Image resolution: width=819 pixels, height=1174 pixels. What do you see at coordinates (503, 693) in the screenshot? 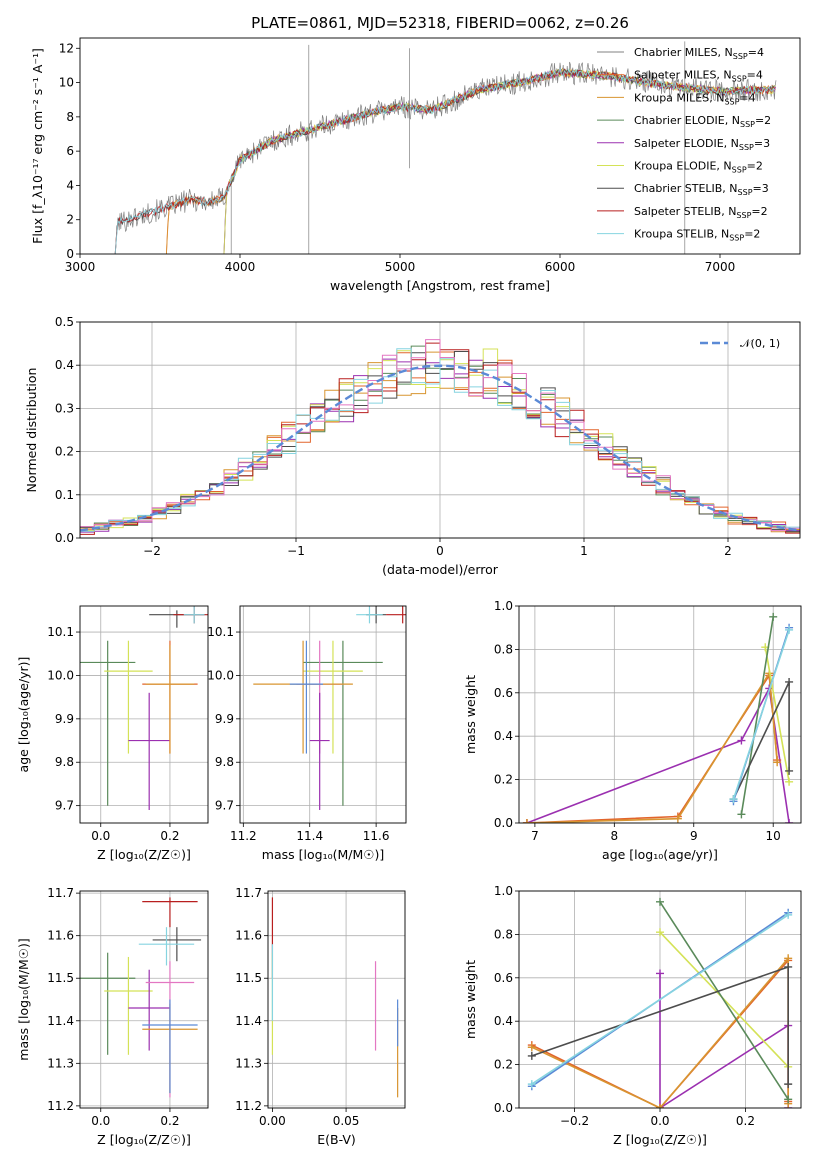
I see `y-tick-label: 0.6` at bounding box center [503, 693].